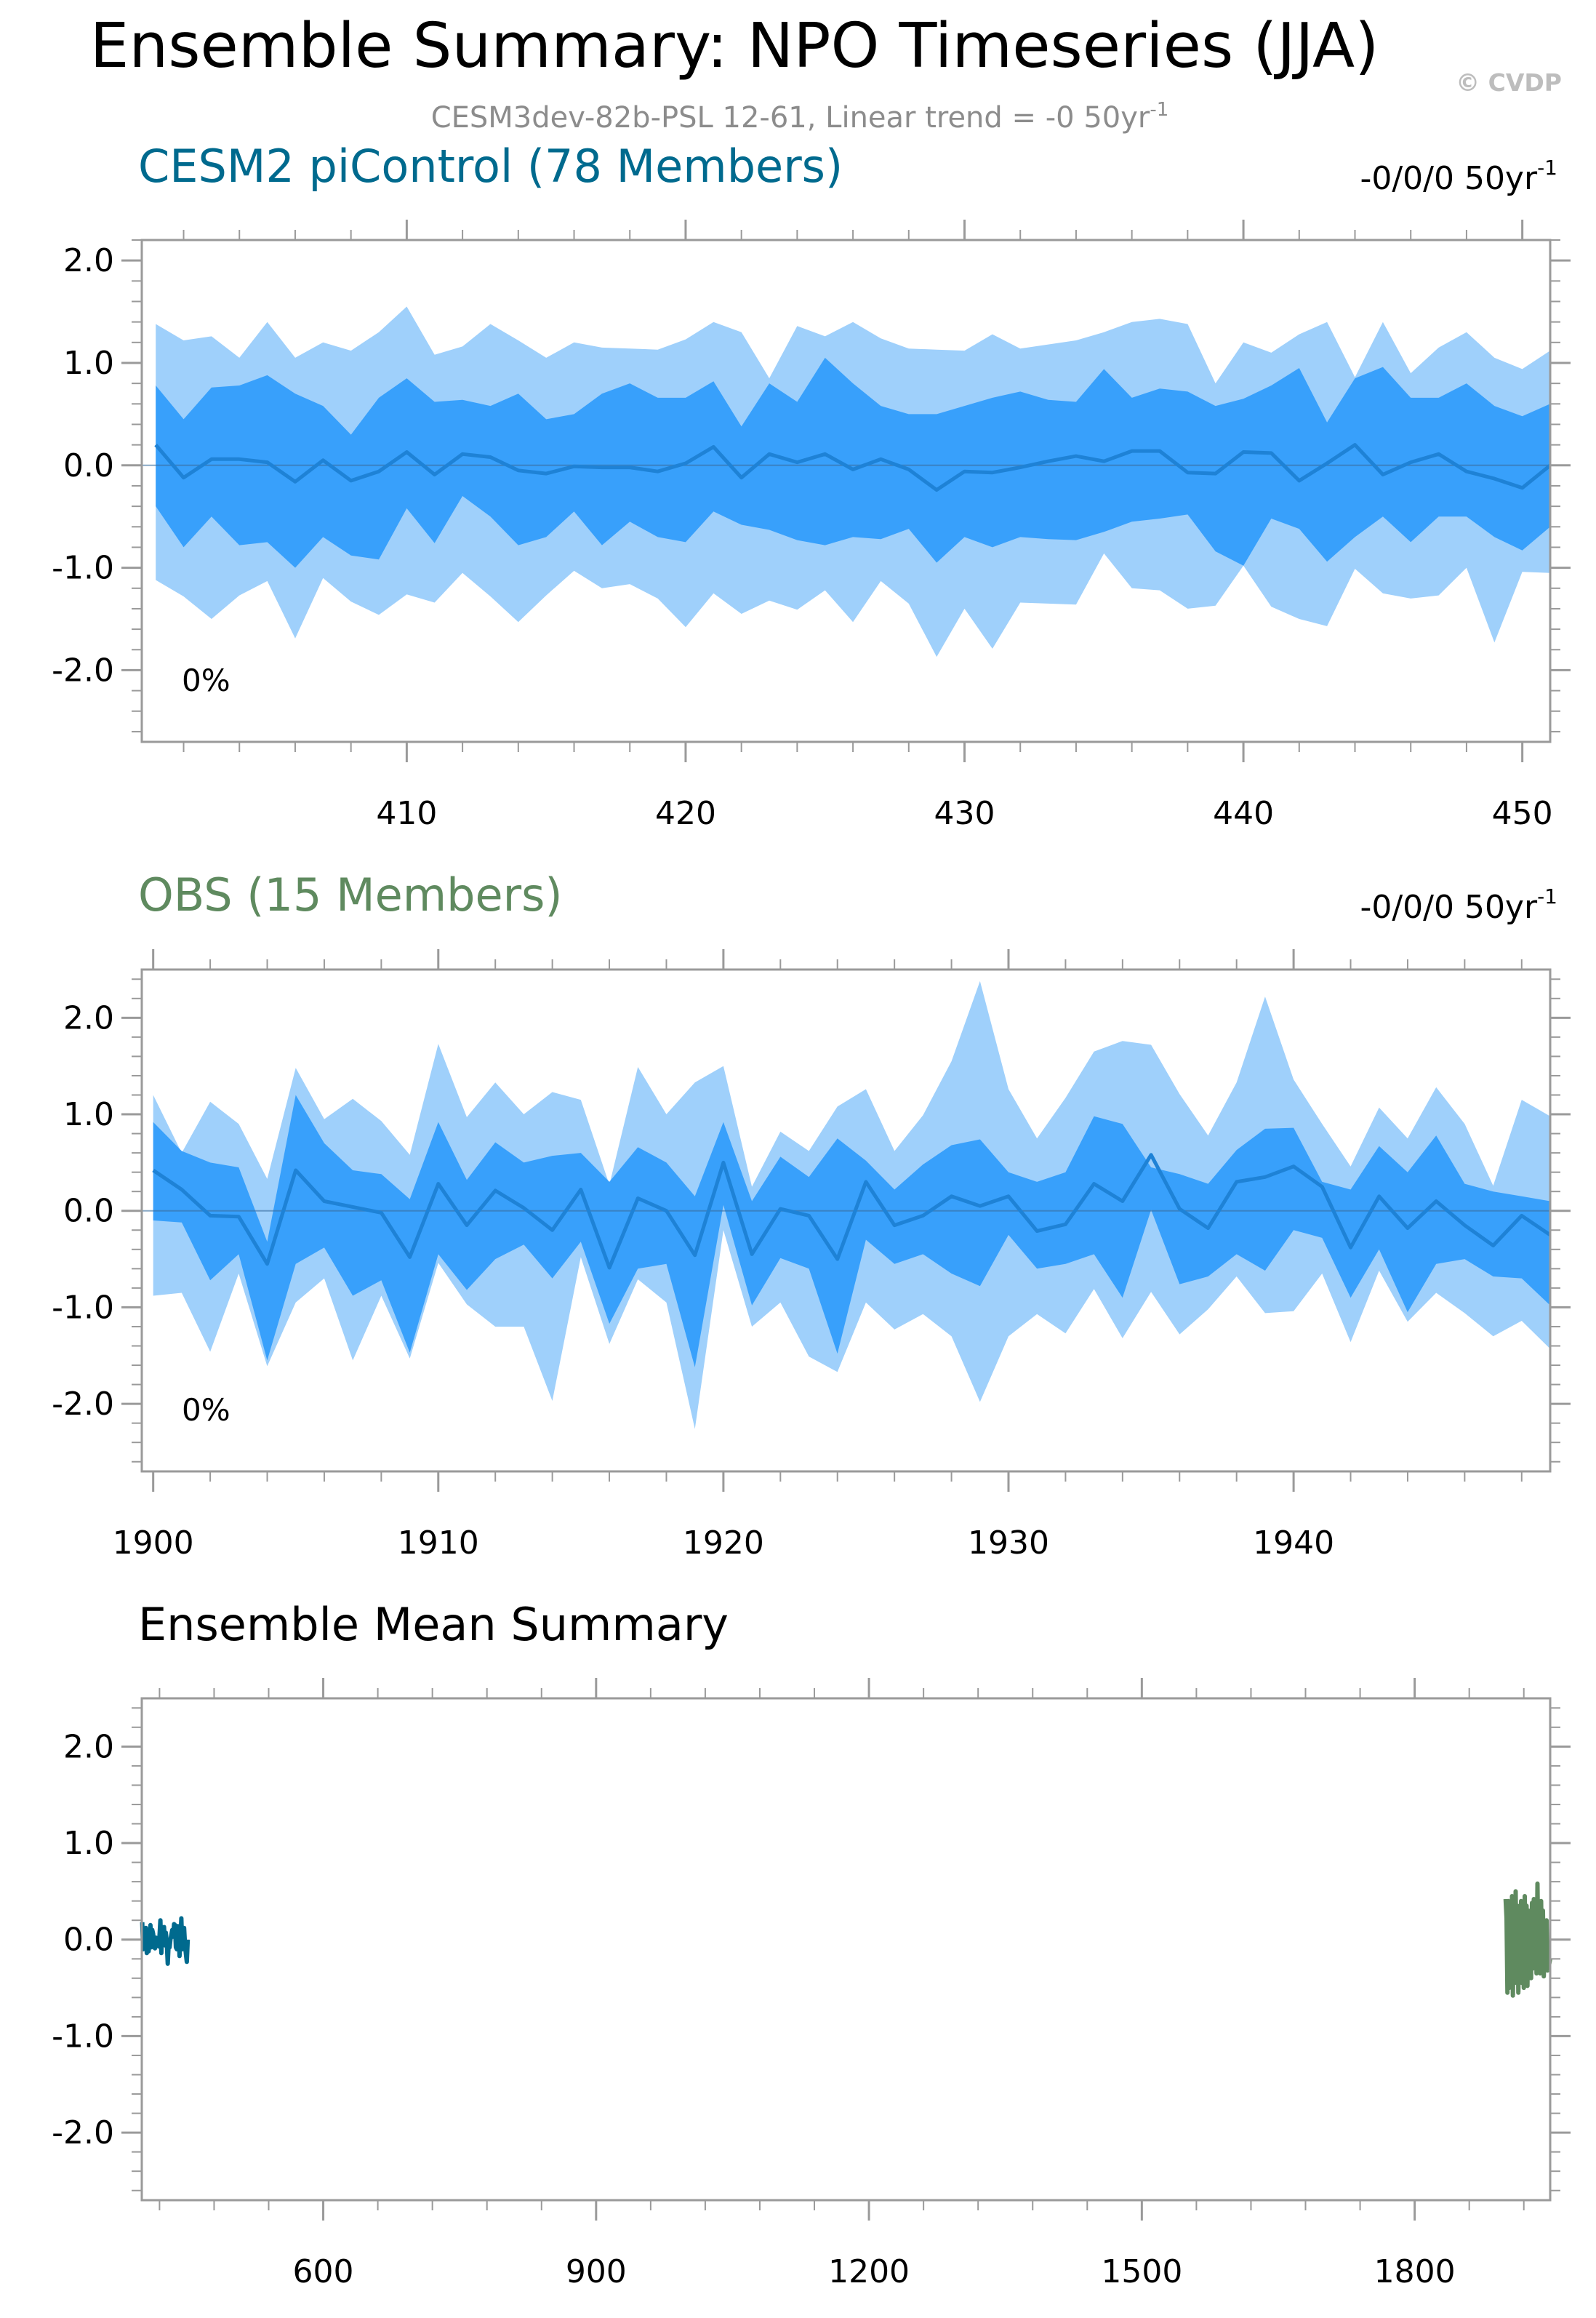 The width and height of the screenshot is (1596, 2318). Describe the element at coordinates (1244, 813) in the screenshot. I see `x-tick-label: 440` at that location.